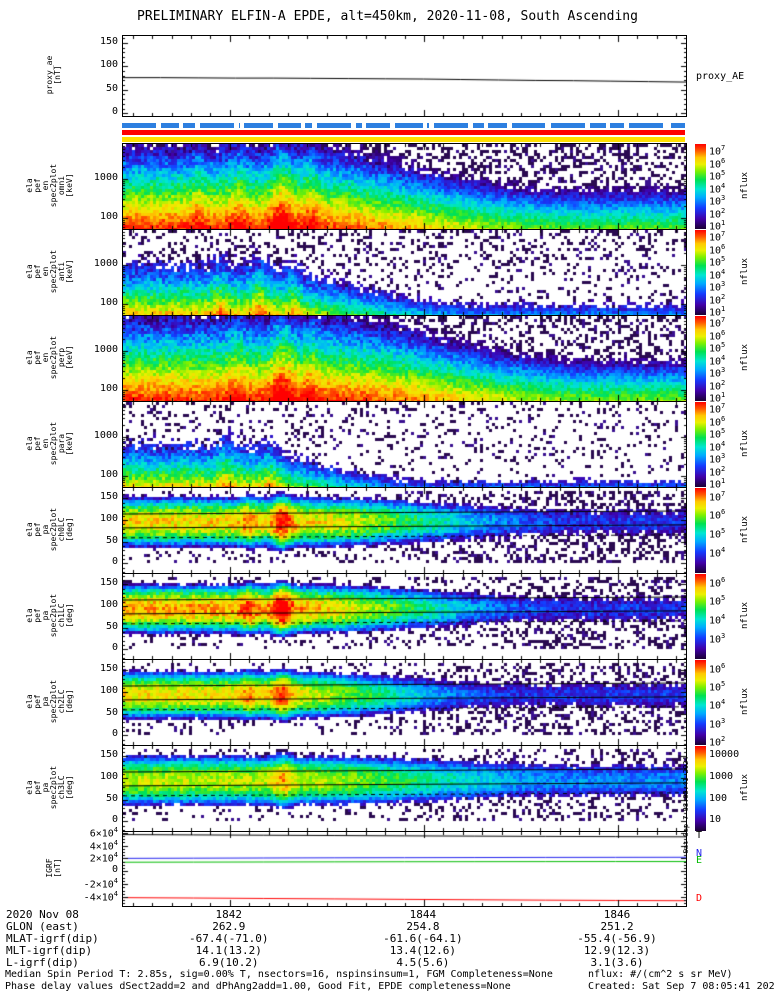  I want to click on ytick-label-pa_ch3lc: 0, so click(114, 820).